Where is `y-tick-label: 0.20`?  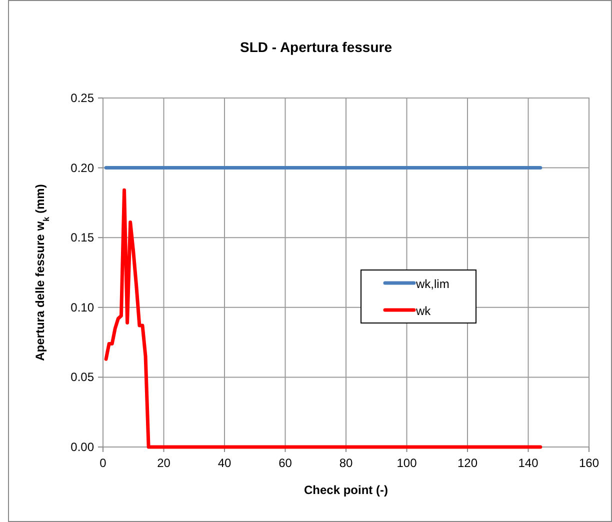
y-tick-label: 0.20 is located at coordinates (82, 167).